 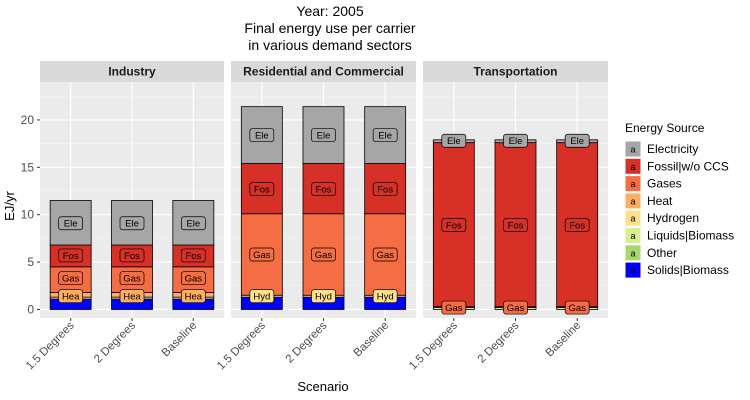 I want to click on legend-label: Heat, so click(x=660, y=201).